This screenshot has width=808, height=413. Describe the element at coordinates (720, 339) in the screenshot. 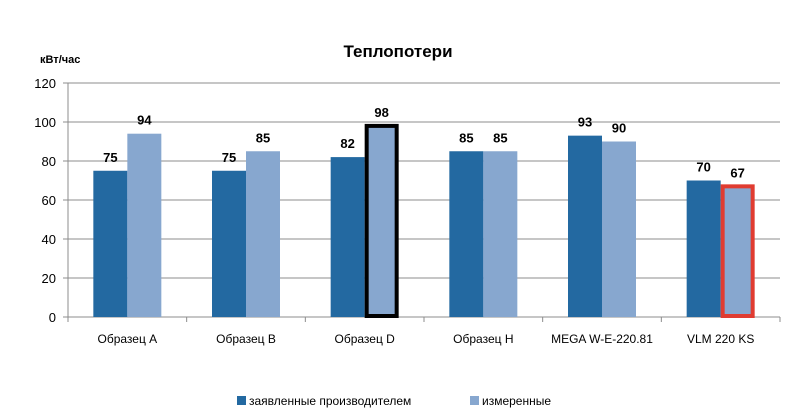

I see `x-tick-label: VLM 220 KS` at that location.